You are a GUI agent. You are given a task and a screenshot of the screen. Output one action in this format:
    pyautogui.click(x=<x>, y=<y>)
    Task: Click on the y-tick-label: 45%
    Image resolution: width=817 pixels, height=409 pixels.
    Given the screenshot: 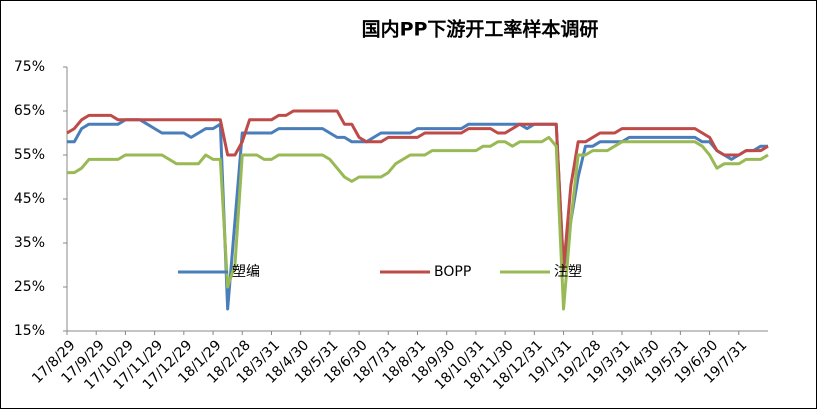 What is the action you would take?
    pyautogui.click(x=29, y=199)
    